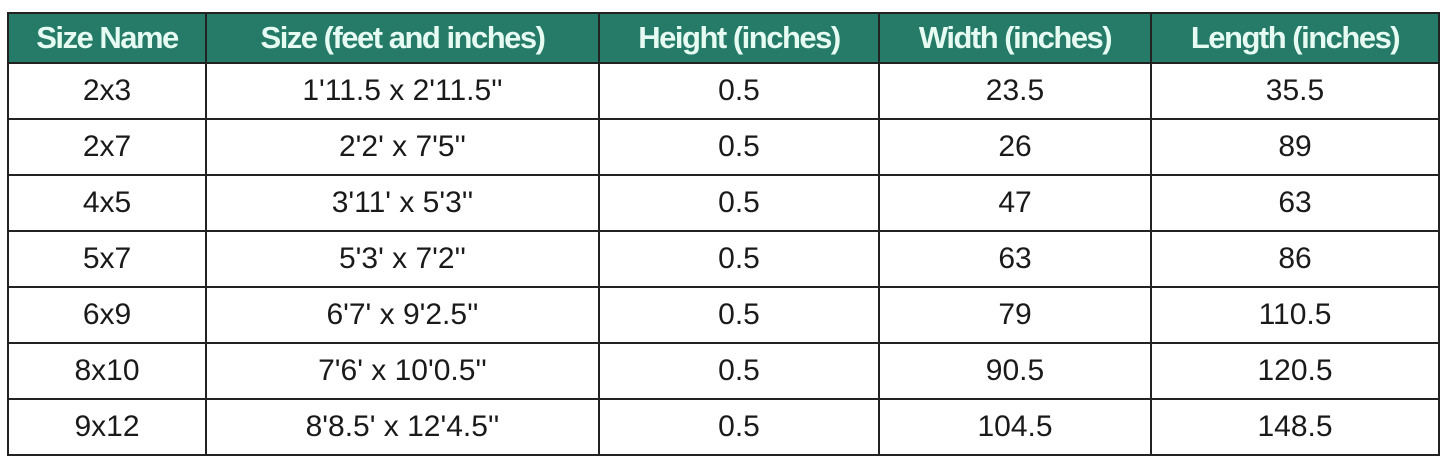 The height and width of the screenshot is (459, 1445). I want to click on table-cell: 90.5, so click(1015, 371).